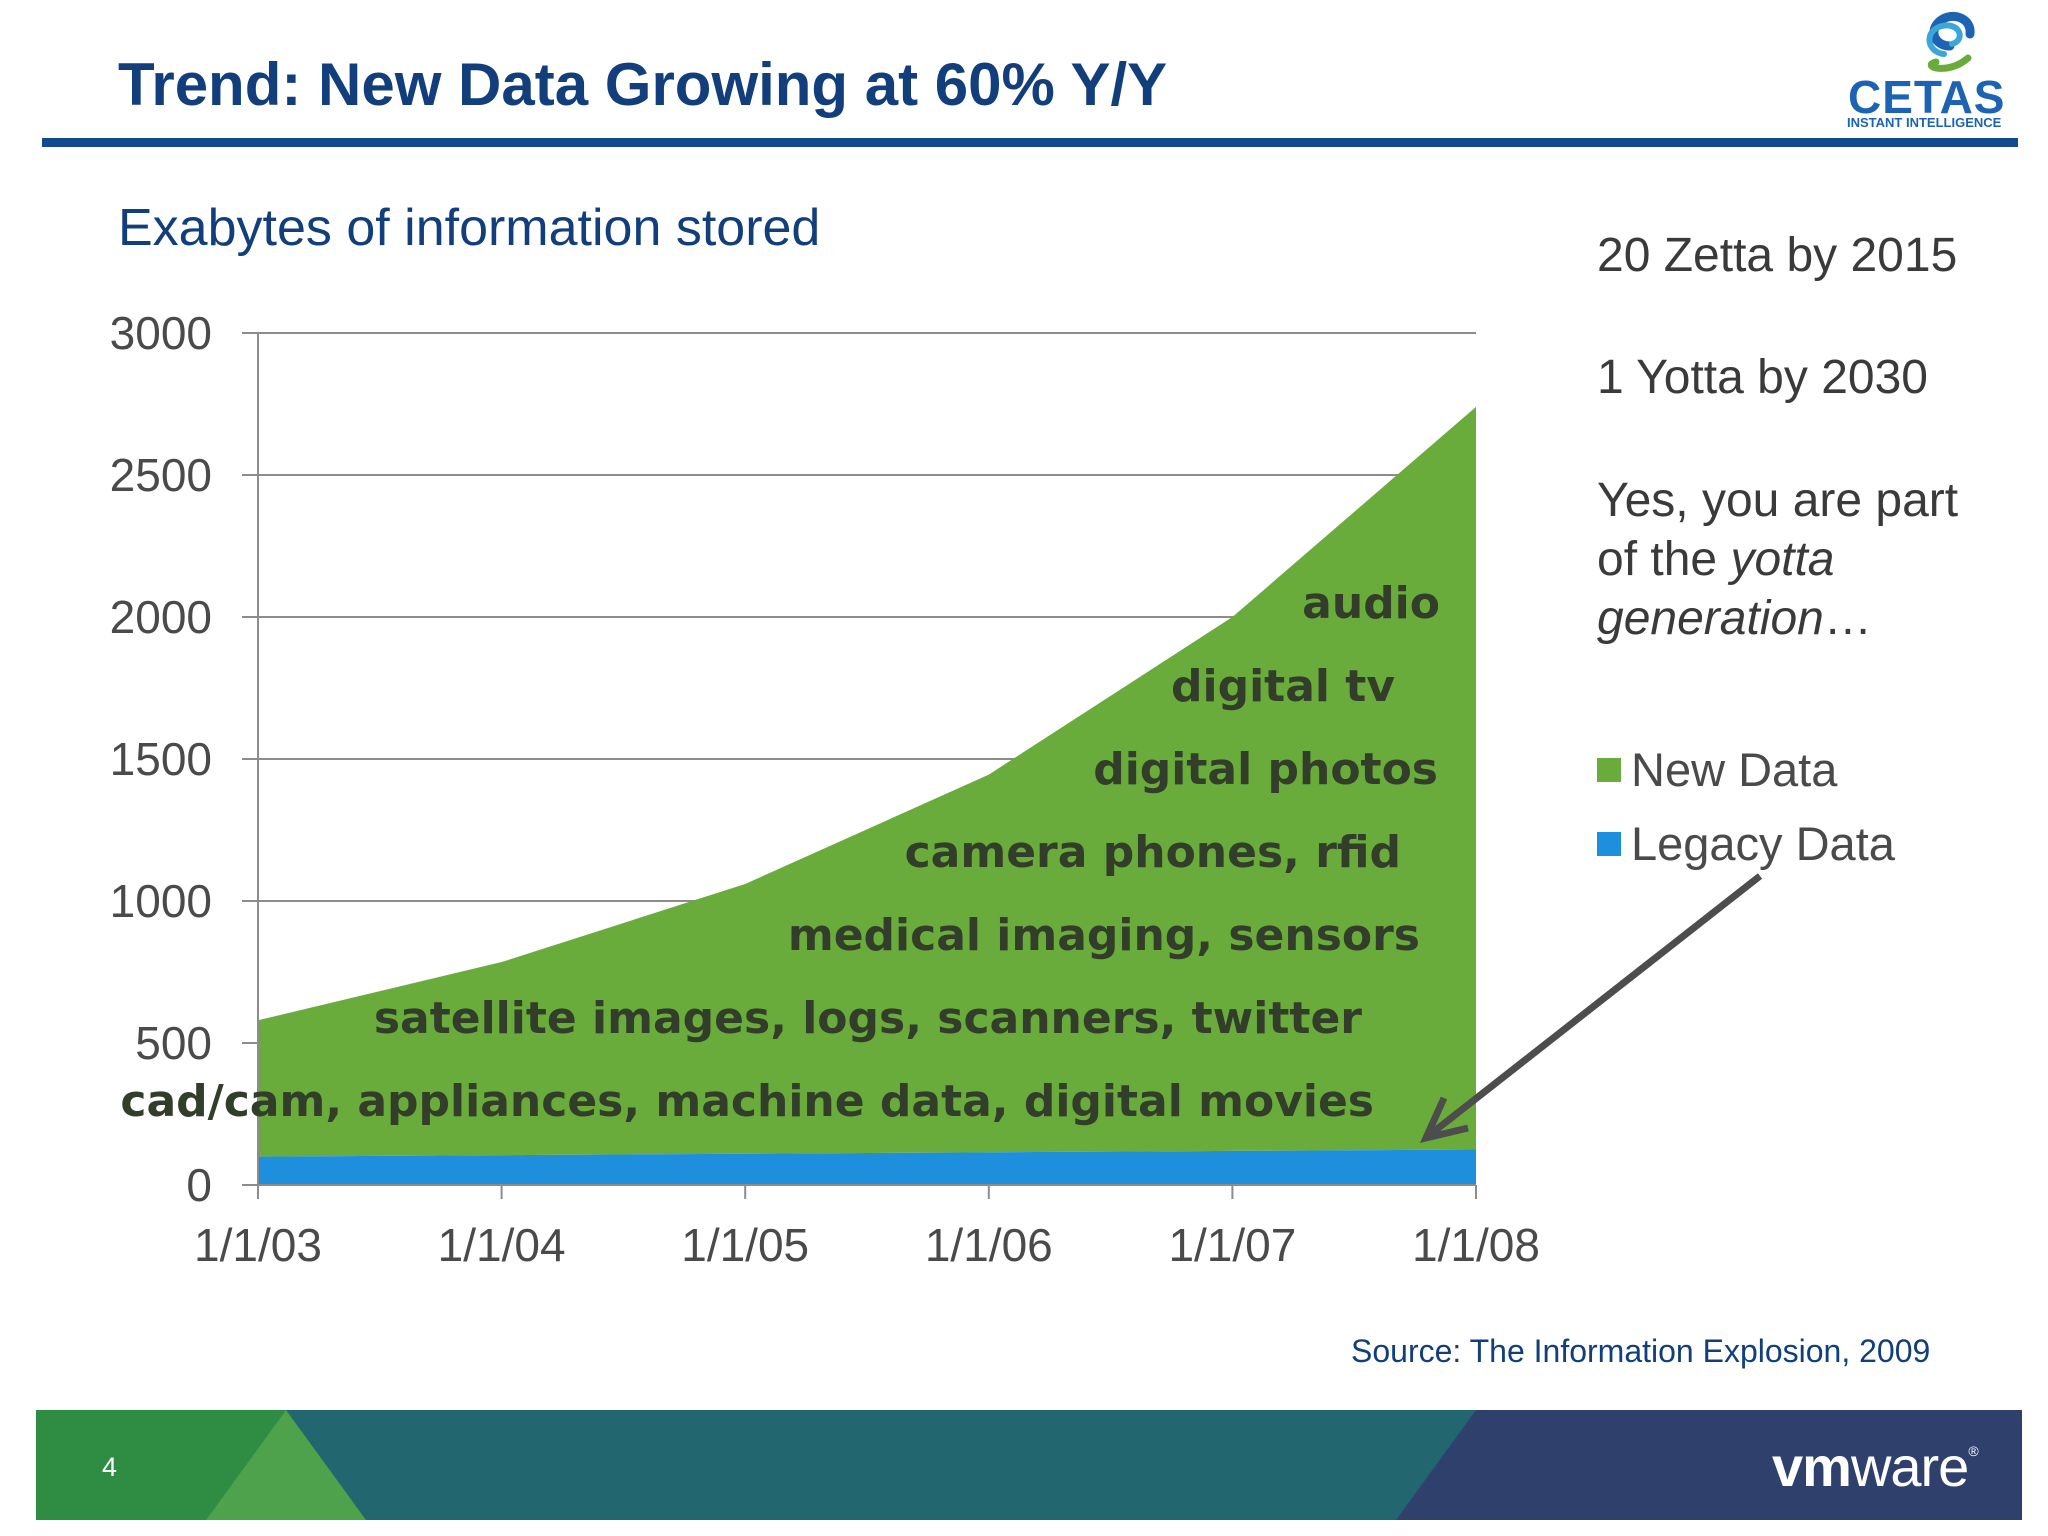  I want to click on vmware-logo-ware: ware, so click(1909, 1466).